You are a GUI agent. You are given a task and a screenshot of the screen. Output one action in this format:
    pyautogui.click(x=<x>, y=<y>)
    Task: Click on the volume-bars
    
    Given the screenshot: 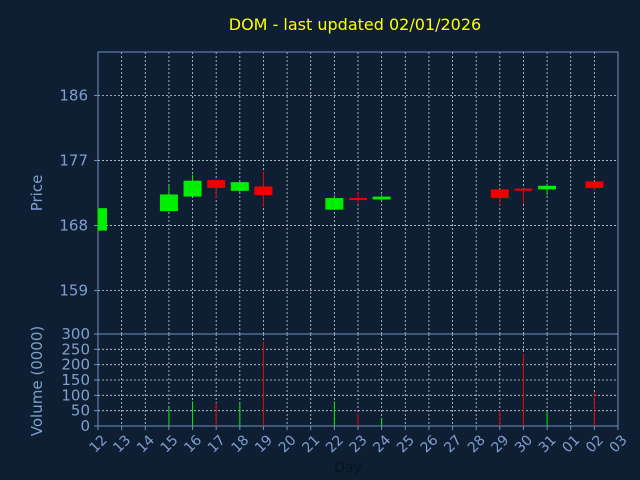 What is the action you would take?
    pyautogui.click(x=381, y=383)
    